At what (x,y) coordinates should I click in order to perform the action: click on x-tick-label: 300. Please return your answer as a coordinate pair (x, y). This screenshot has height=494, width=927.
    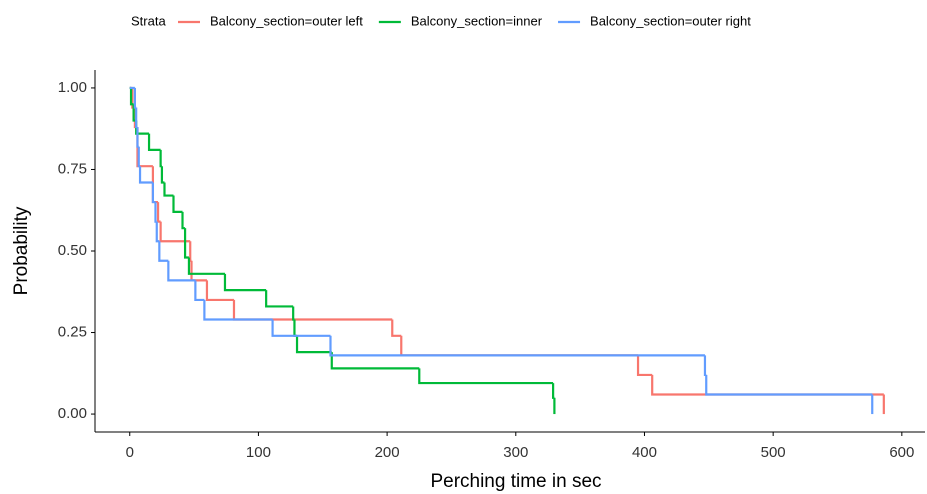
    Looking at the image, I should click on (515, 452).